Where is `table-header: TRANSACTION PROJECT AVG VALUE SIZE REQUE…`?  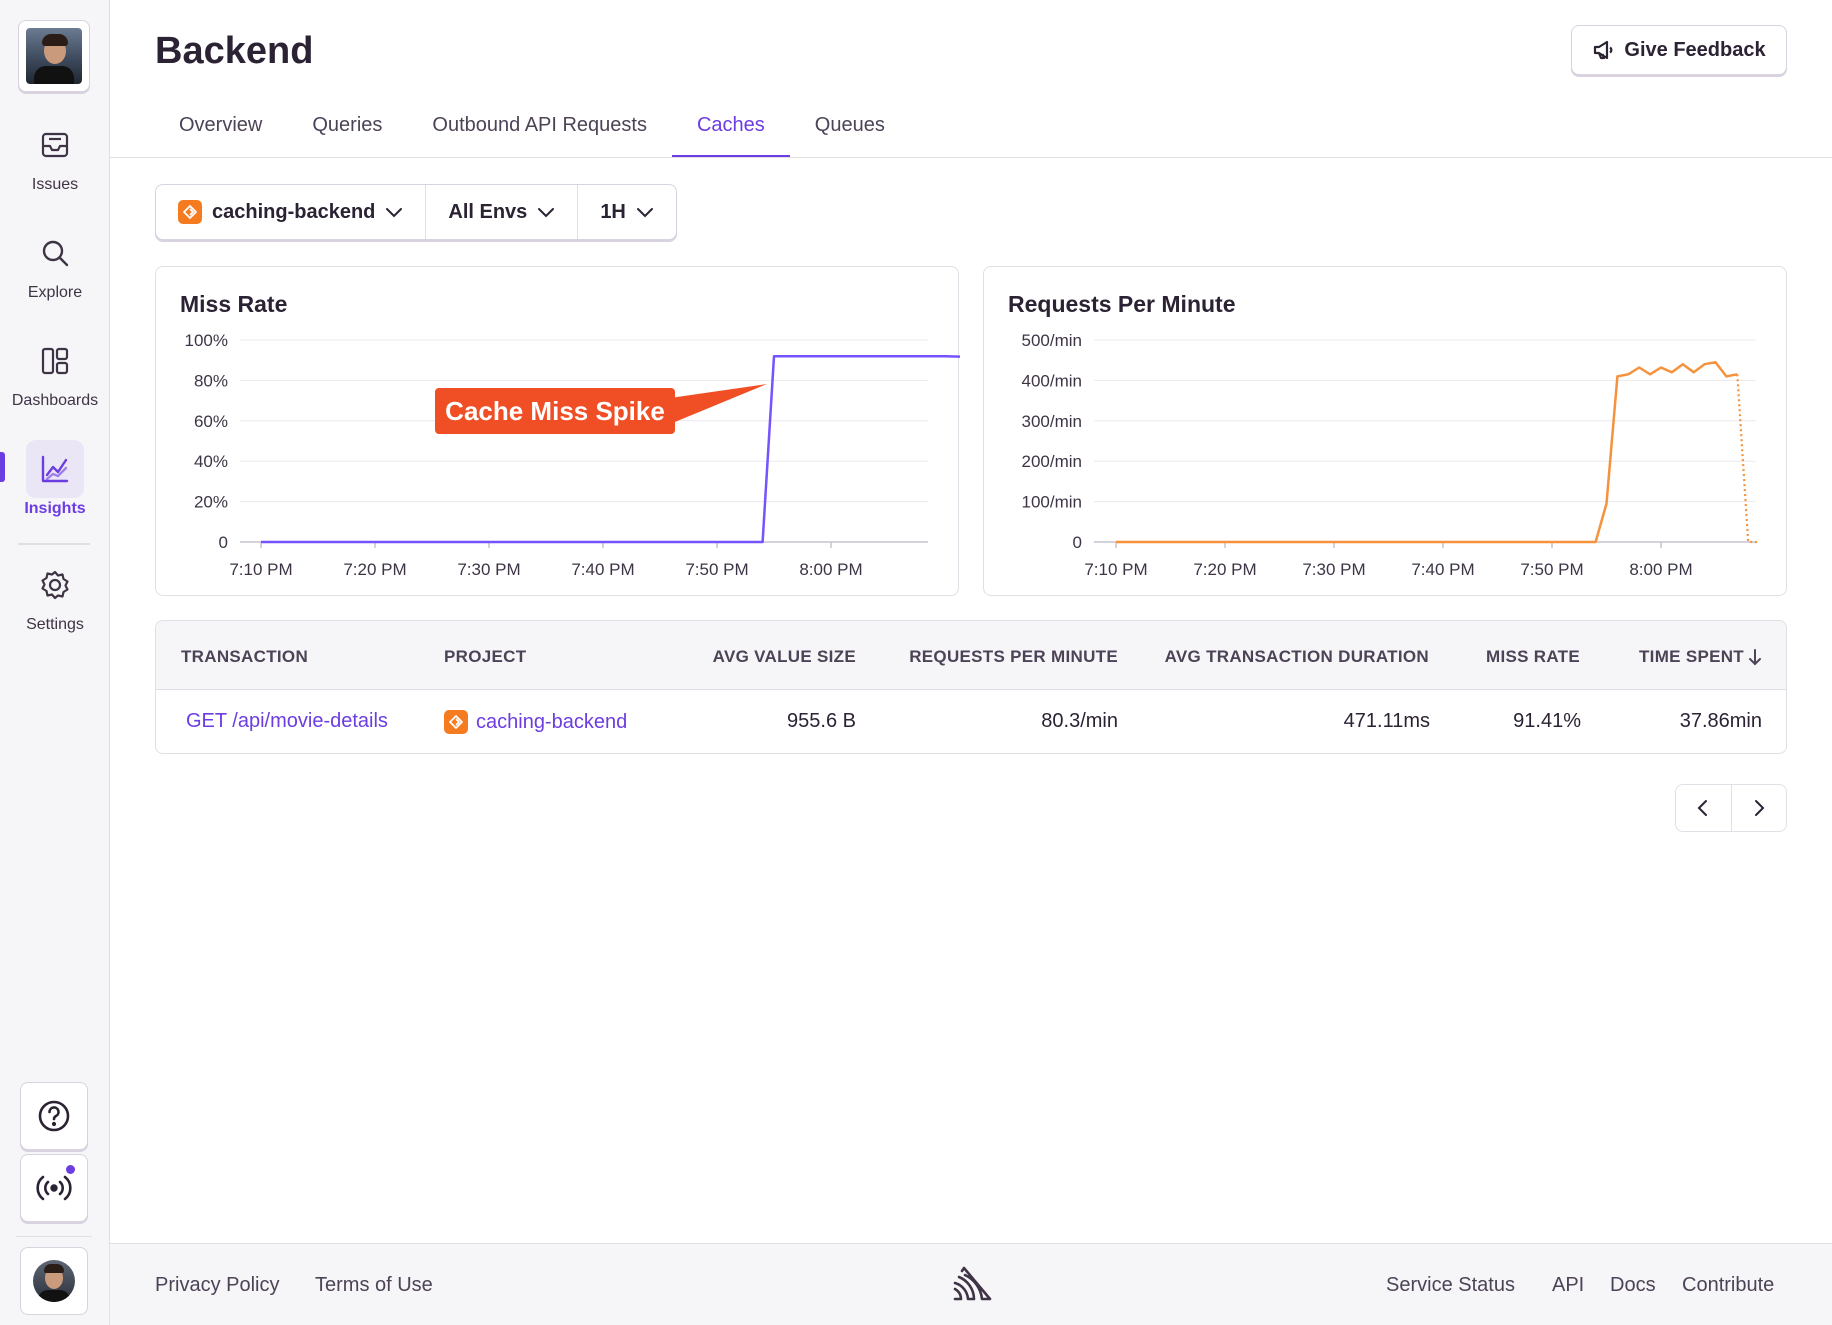 table-header: TRANSACTION PROJECT AVG VALUE SIZE REQUE… is located at coordinates (971, 655).